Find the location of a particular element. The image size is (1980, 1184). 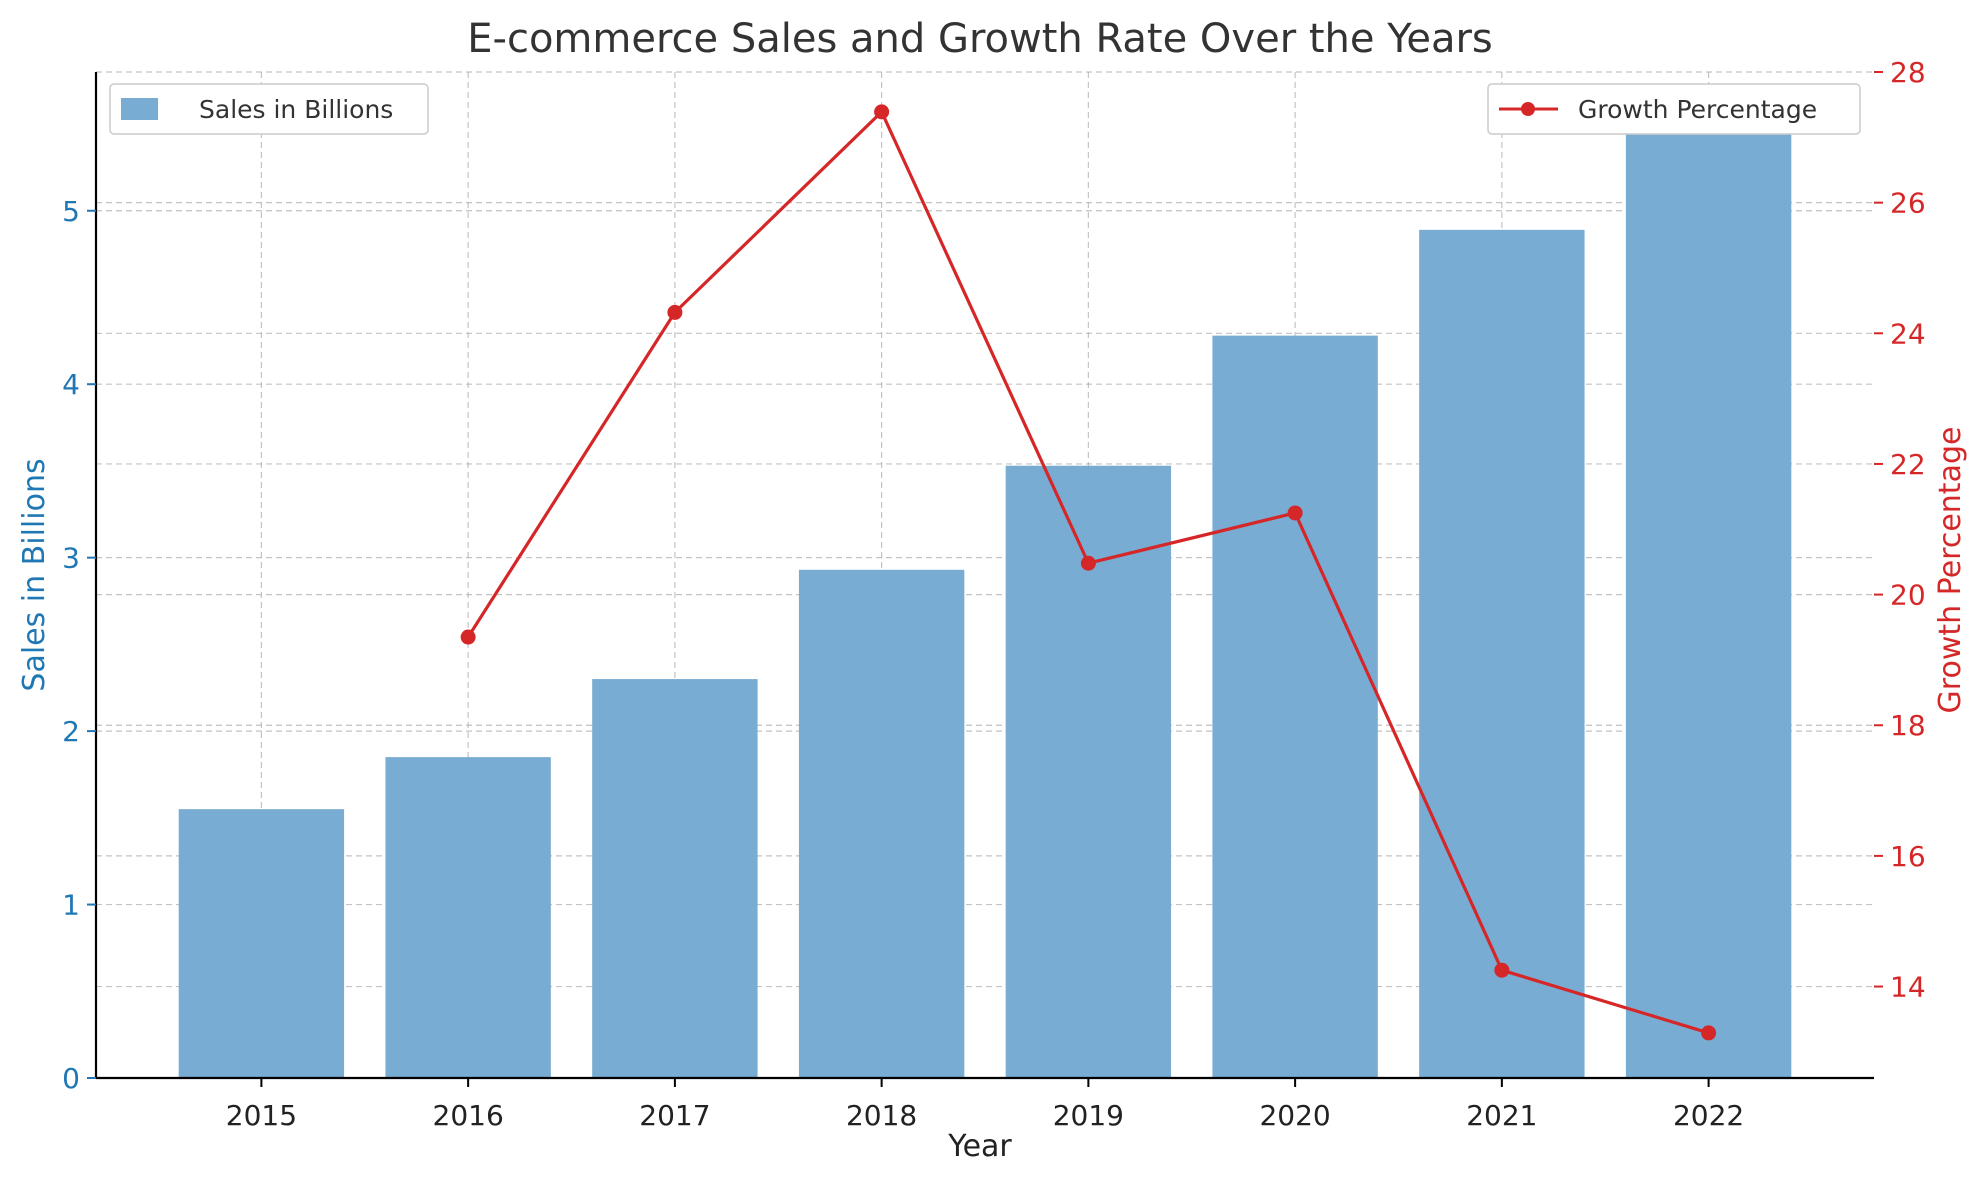

legend-sales-box is located at coordinates (269, 109).